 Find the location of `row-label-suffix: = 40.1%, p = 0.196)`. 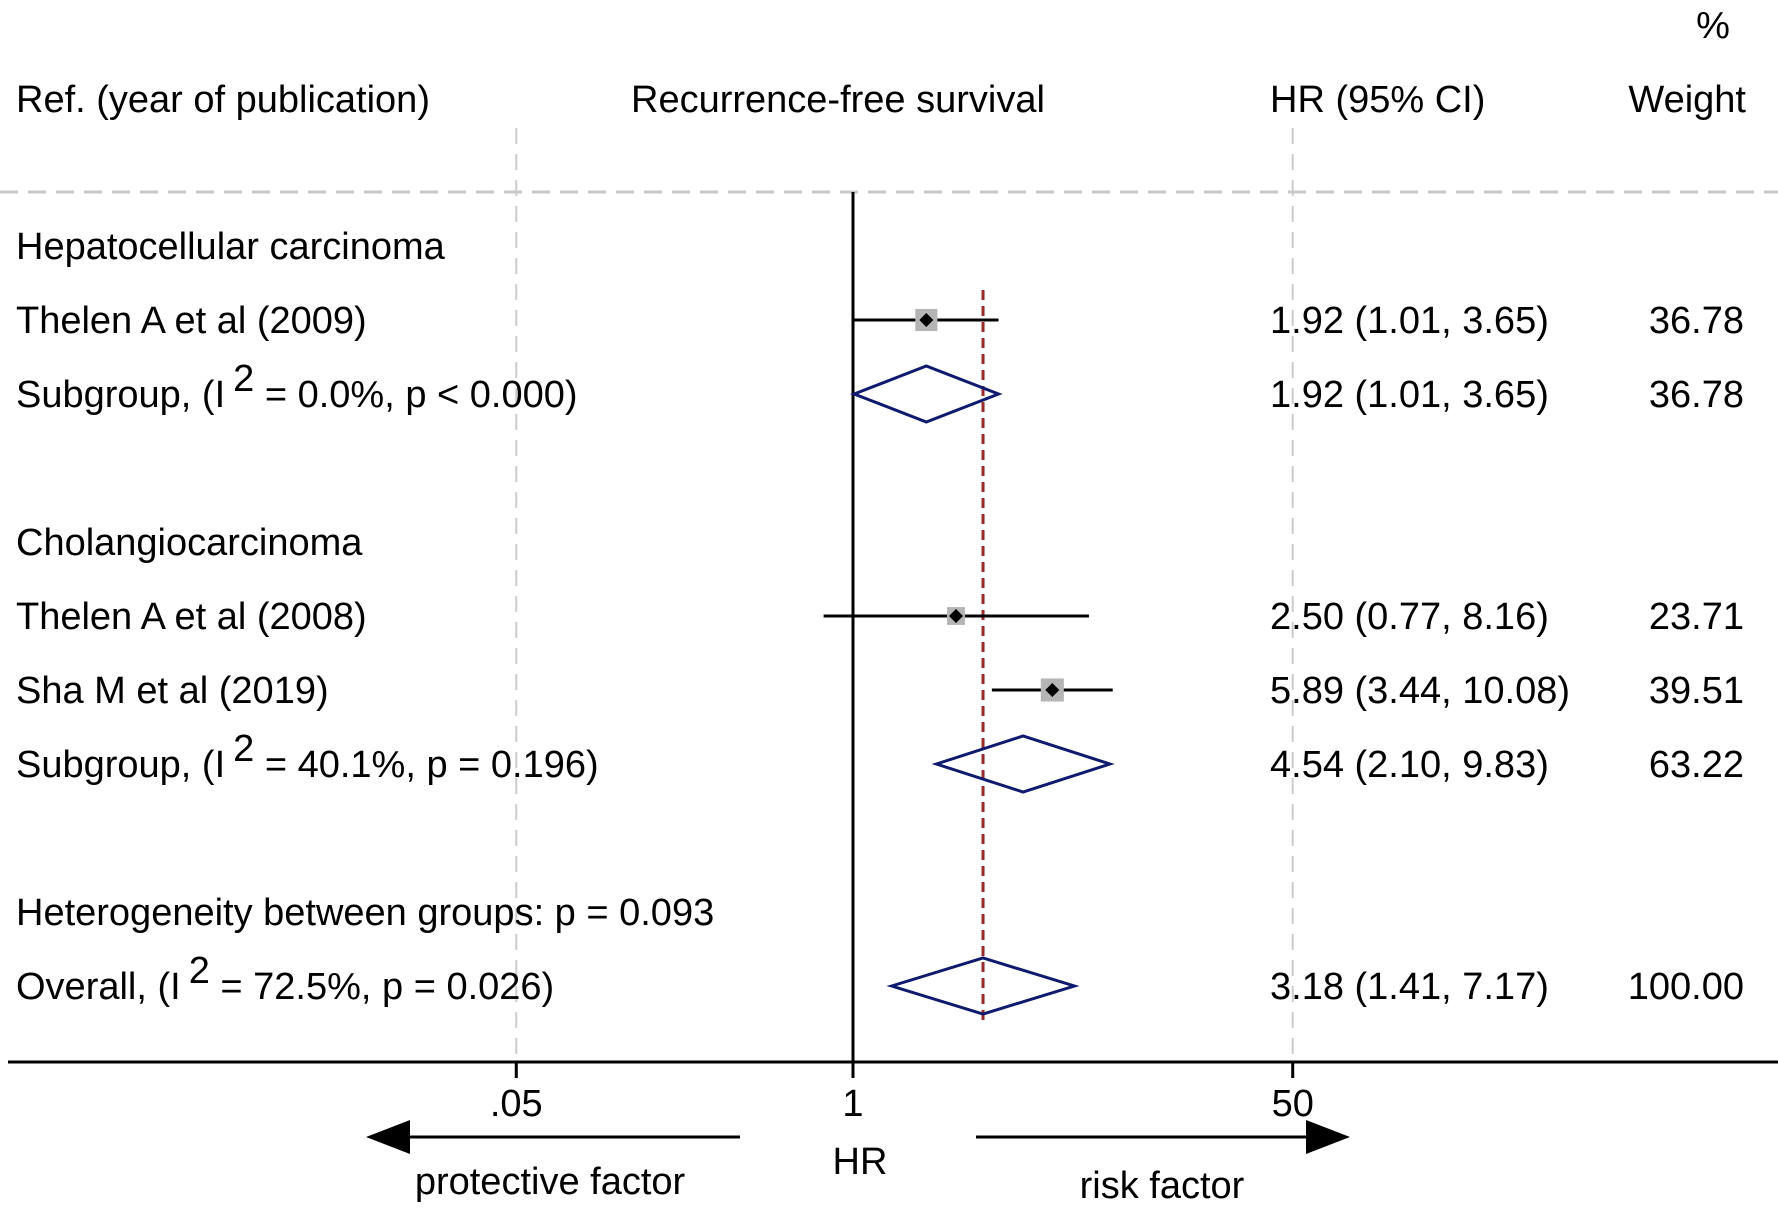

row-label-suffix: = 40.1%, p = 0.196) is located at coordinates (426, 765).